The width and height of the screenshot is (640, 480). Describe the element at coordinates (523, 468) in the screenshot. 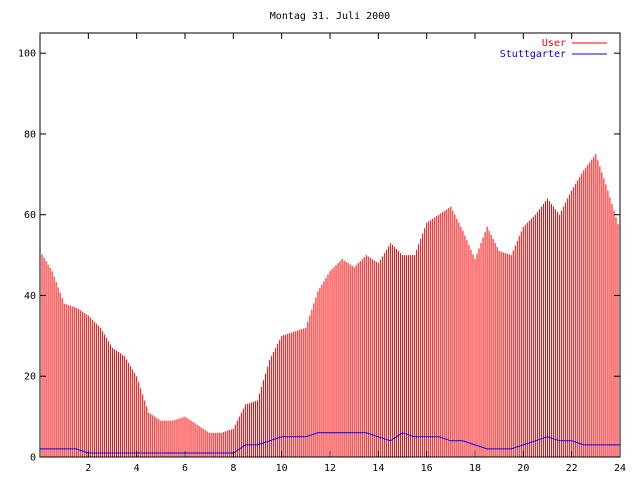

I see `x-tick-label: 20` at that location.